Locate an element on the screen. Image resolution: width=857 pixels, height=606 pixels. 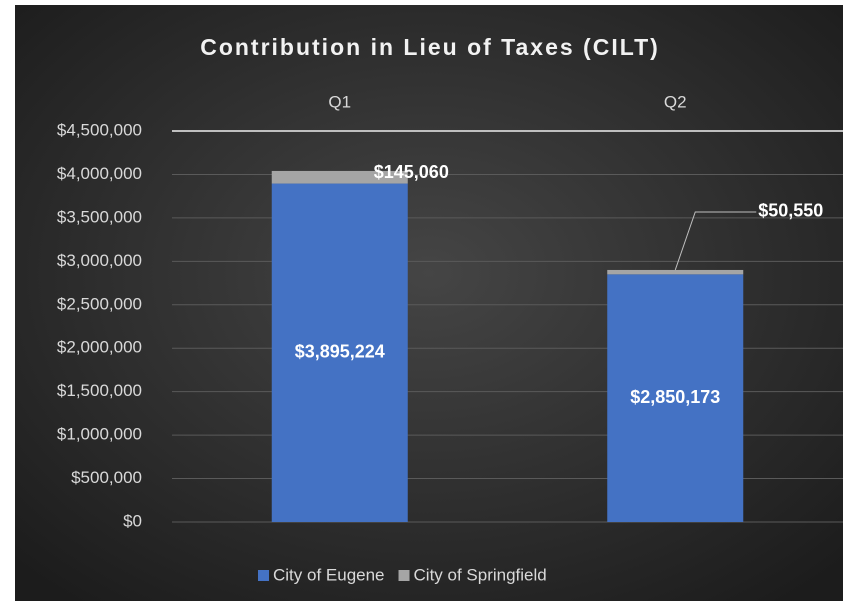
data-label: $3,895,224 is located at coordinates (340, 352).